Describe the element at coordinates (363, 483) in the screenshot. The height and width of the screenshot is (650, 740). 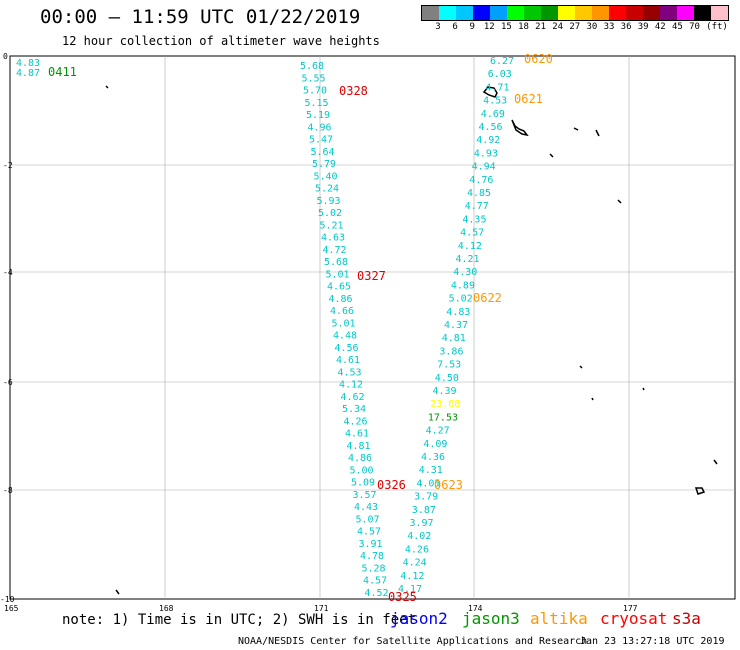
I see `wave-value: 5.09` at that location.